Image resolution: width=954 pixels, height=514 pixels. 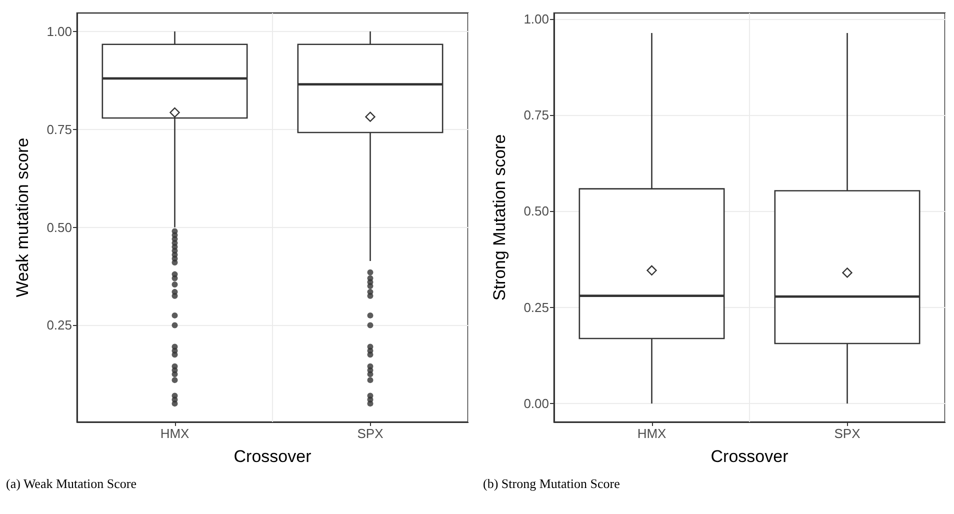 What do you see at coordinates (22, 218) in the screenshot?
I see `y-axis-title: Weak mutation score` at bounding box center [22, 218].